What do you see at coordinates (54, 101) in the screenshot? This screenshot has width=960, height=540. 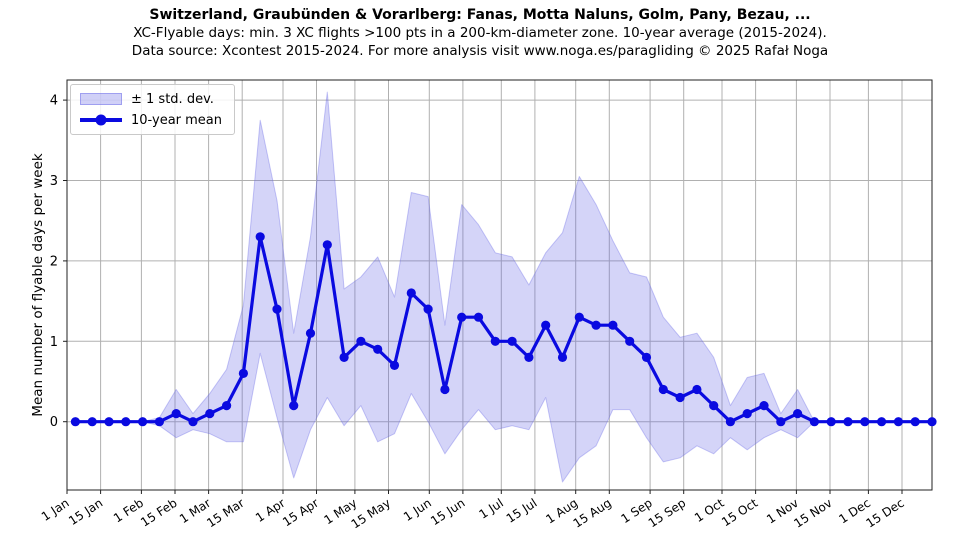 I see `y-tick-label: 4` at bounding box center [54, 101].